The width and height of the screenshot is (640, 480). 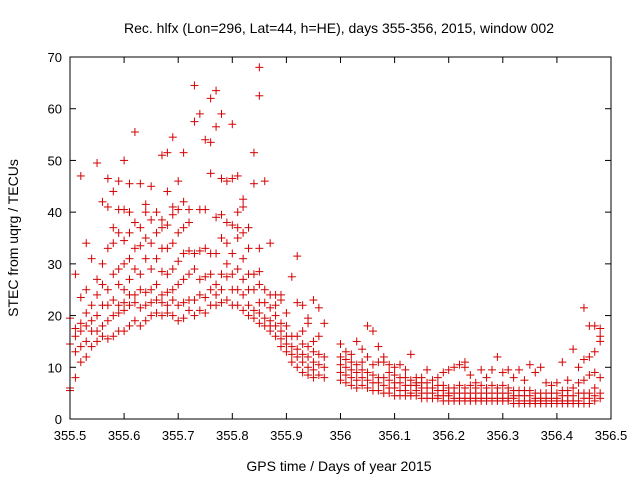 What do you see at coordinates (503, 435) in the screenshot?
I see `x-tick-label: 356.3` at bounding box center [503, 435].